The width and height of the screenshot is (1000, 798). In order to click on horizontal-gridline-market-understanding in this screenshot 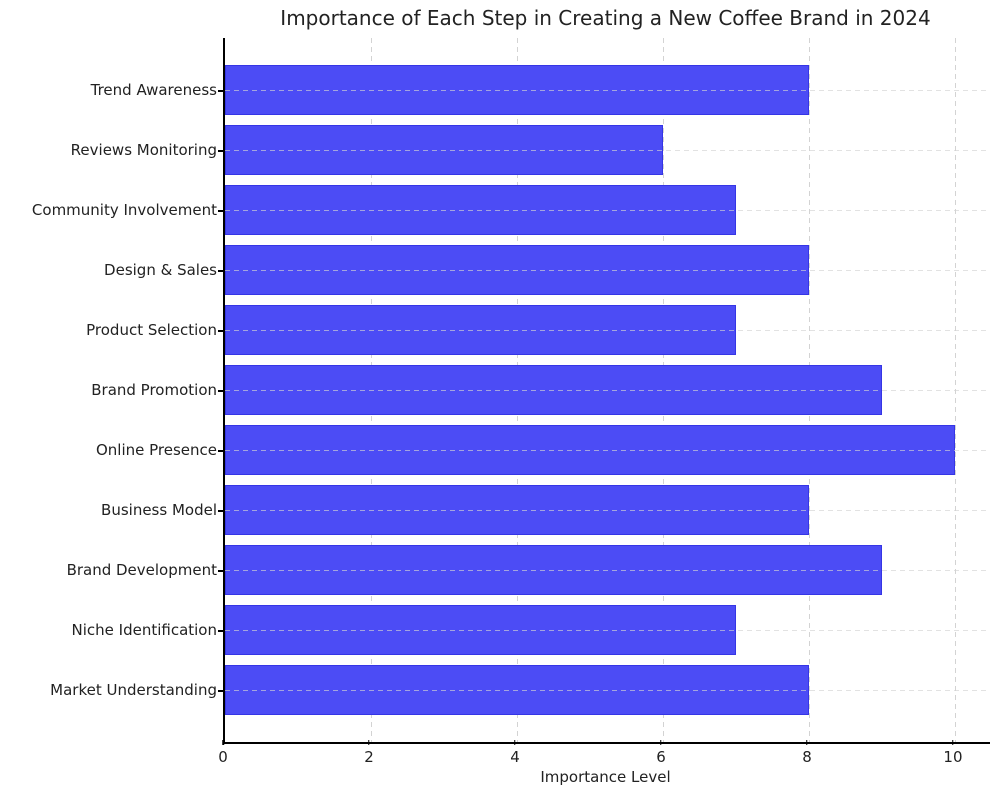, I will do `click(607, 690)`.